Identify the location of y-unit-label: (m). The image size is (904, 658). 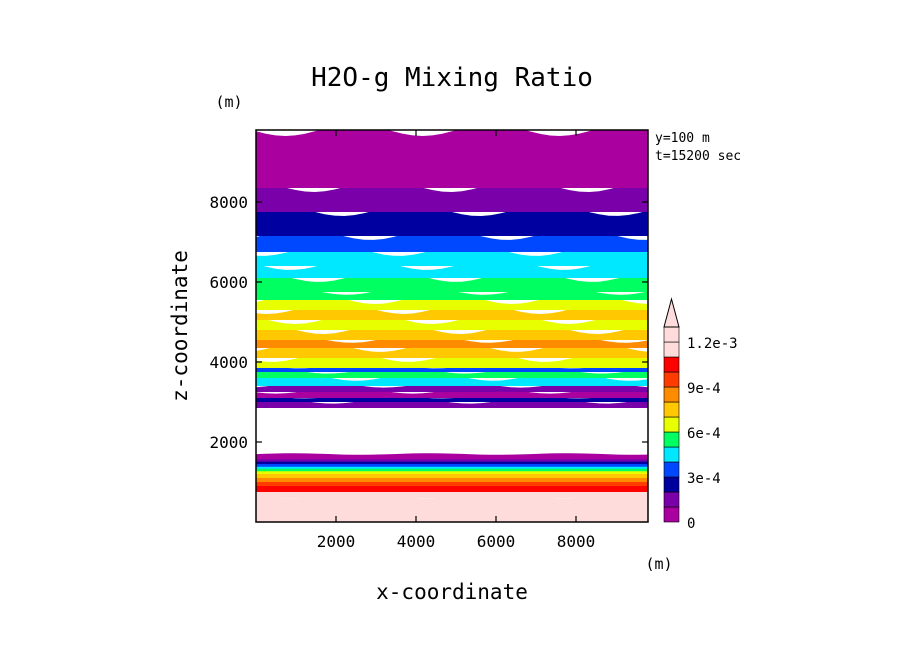
(228, 102).